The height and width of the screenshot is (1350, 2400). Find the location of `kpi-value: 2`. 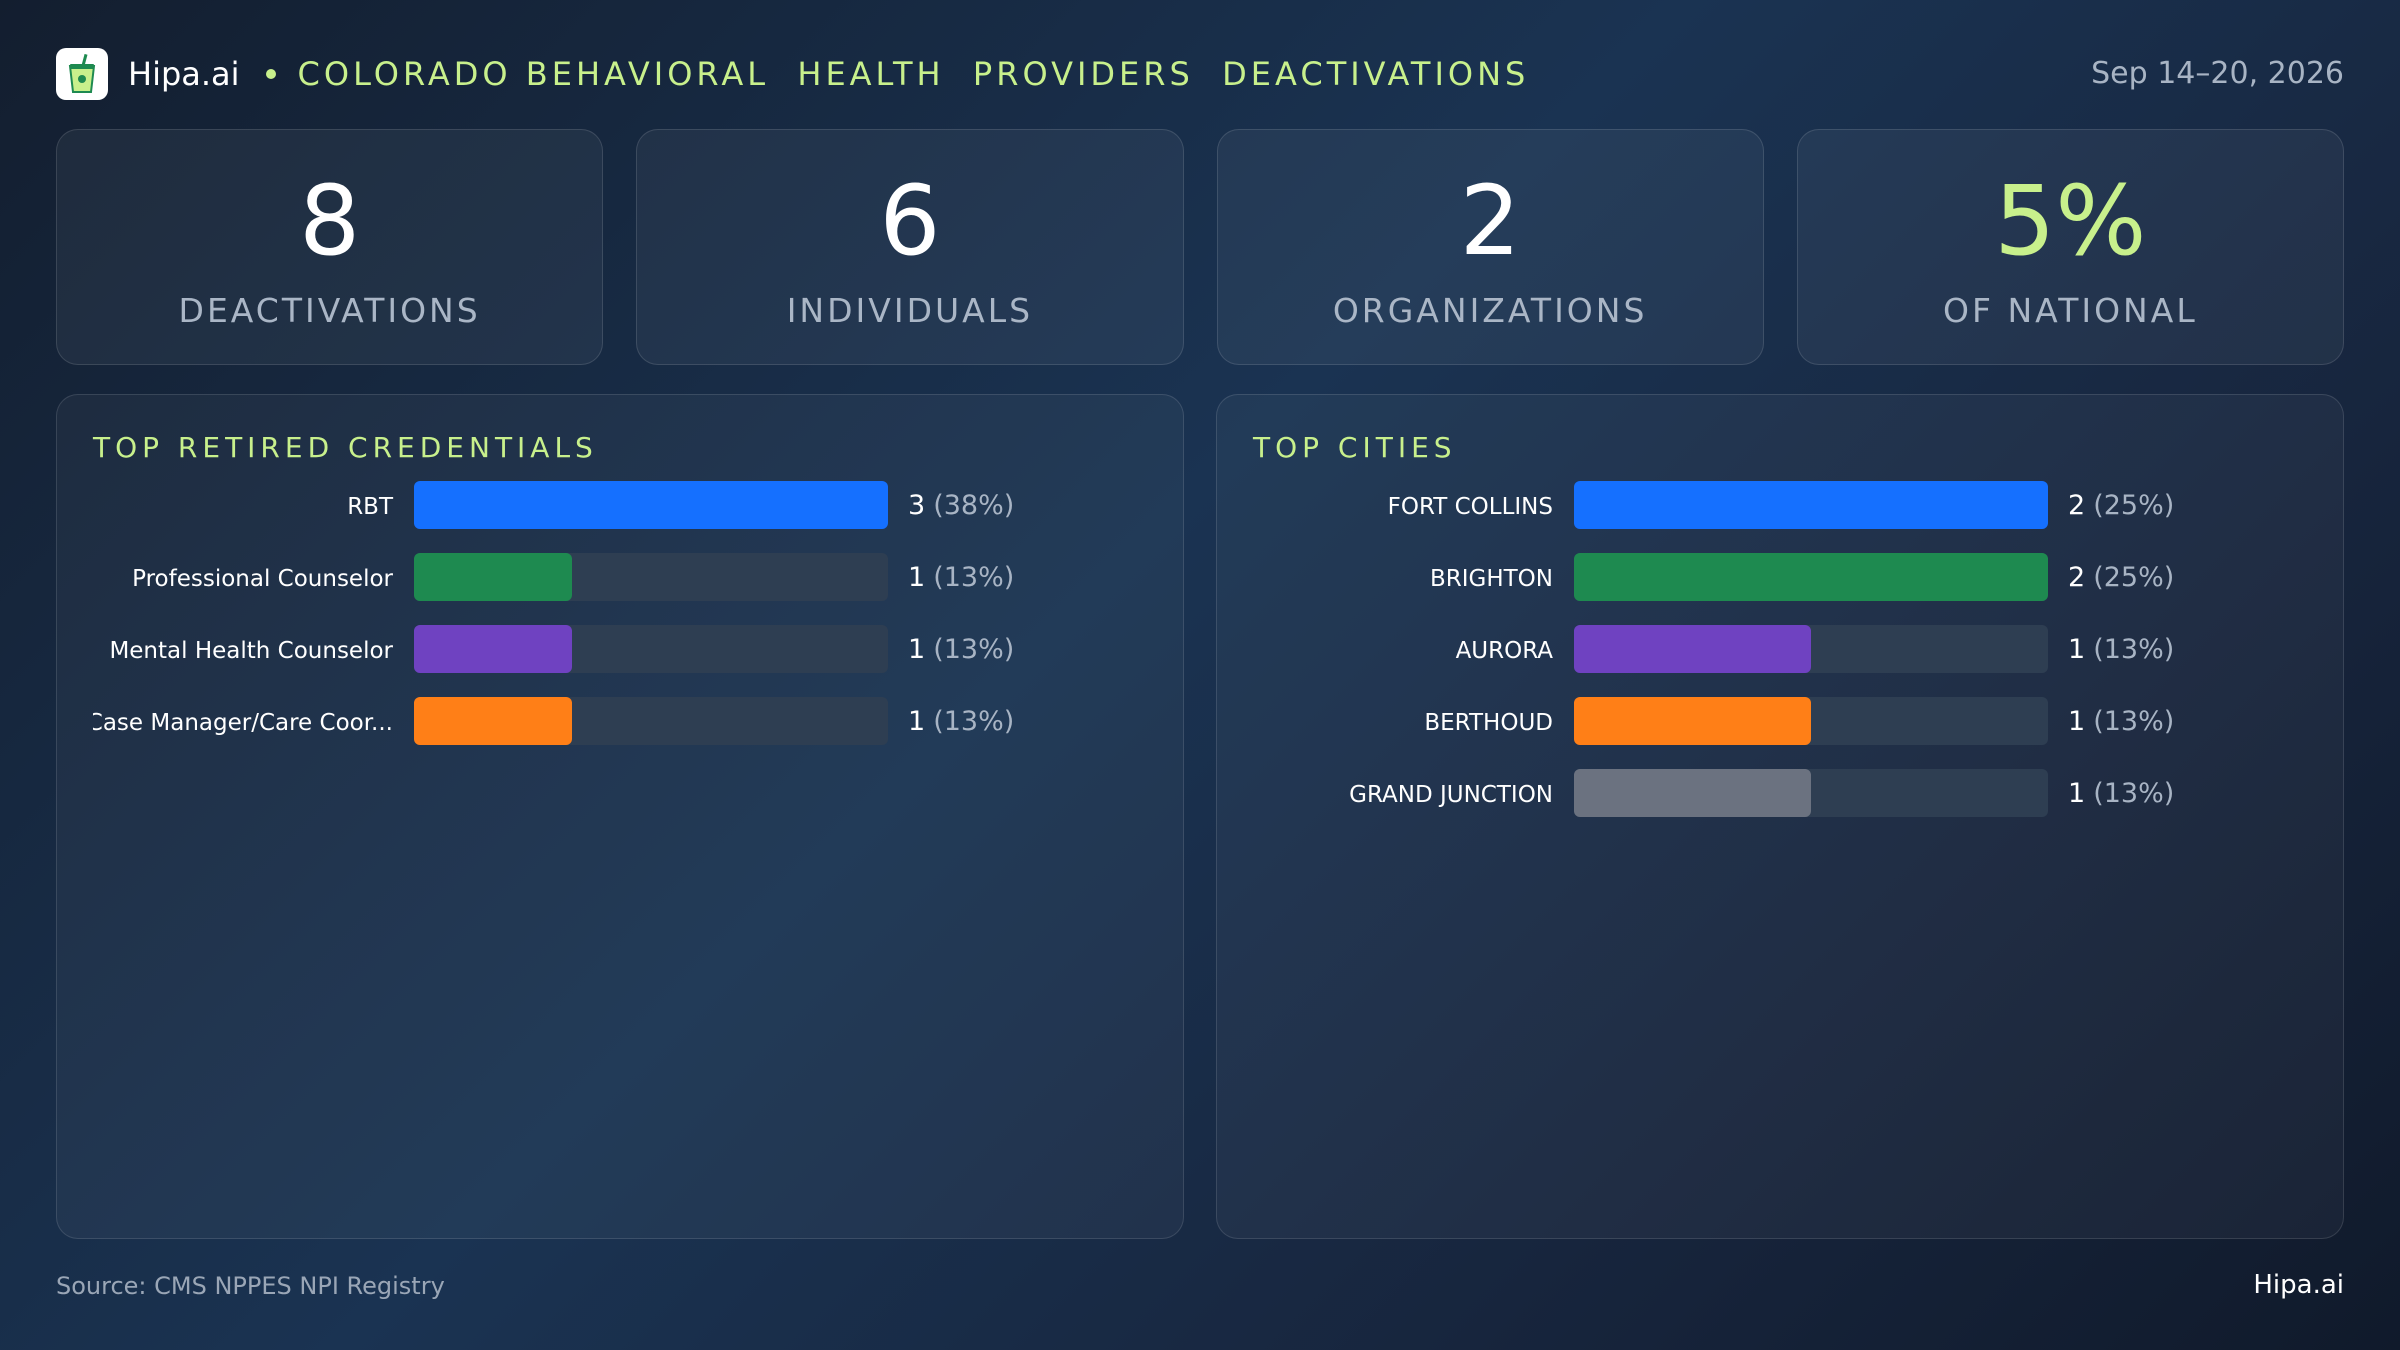

kpi-value: 2 is located at coordinates (1490, 220).